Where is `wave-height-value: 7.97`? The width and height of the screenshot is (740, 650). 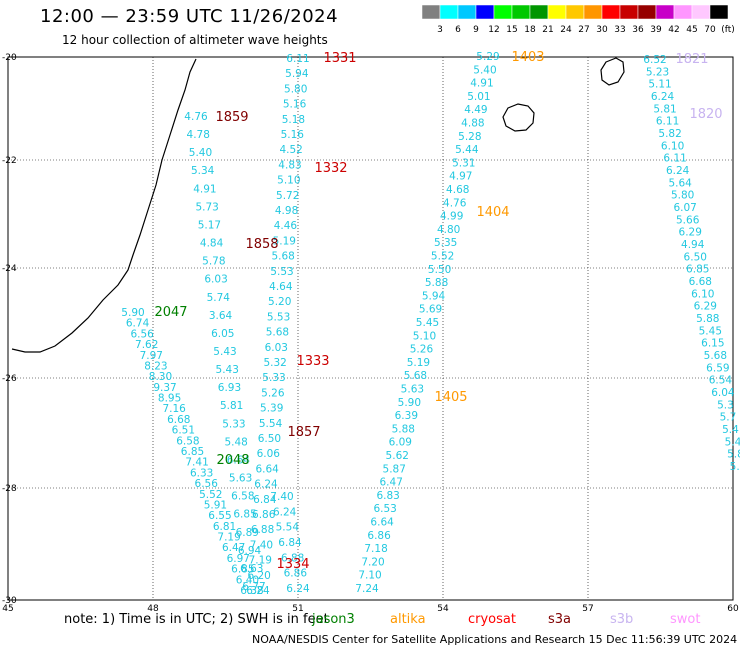
wave-height-value: 7.97 is located at coordinates (151, 356).